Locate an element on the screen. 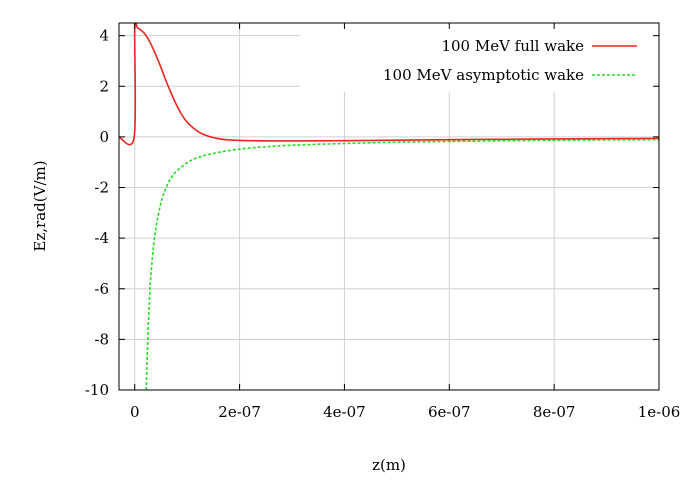 This screenshot has width=690, height=485. x-tick-label: 2e-07 is located at coordinates (239, 412).